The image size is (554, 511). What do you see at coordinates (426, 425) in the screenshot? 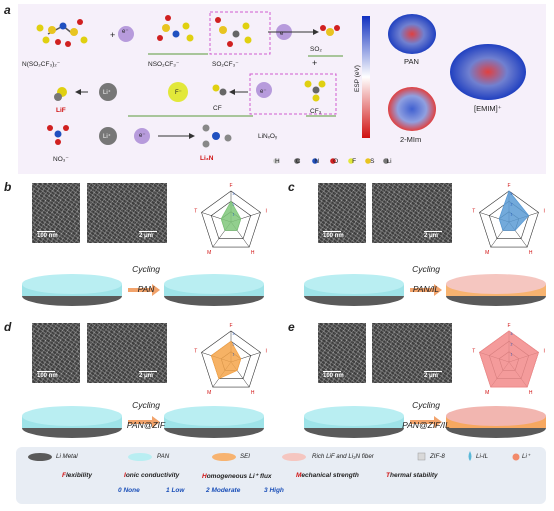
I see `cycling-material-e: PAN@ZIF/IL` at bounding box center [426, 425].